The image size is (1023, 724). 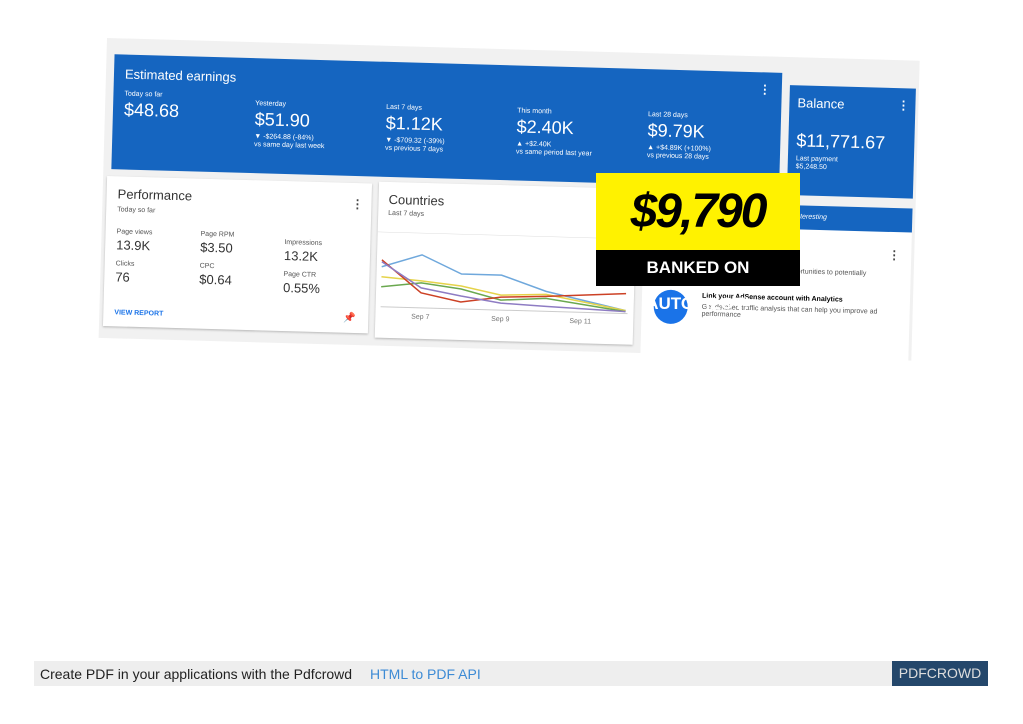 What do you see at coordinates (180, 75) in the screenshot?
I see `earnings-title: Estimated earnings` at bounding box center [180, 75].